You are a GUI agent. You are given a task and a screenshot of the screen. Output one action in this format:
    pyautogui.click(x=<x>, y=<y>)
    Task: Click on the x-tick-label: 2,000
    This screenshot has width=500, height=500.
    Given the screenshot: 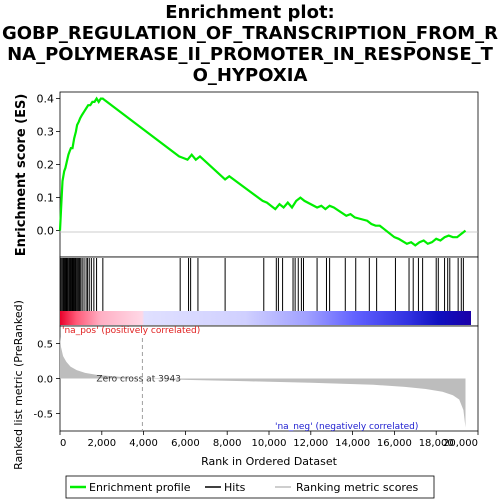 What is the action you would take?
    pyautogui.click(x=101, y=443)
    